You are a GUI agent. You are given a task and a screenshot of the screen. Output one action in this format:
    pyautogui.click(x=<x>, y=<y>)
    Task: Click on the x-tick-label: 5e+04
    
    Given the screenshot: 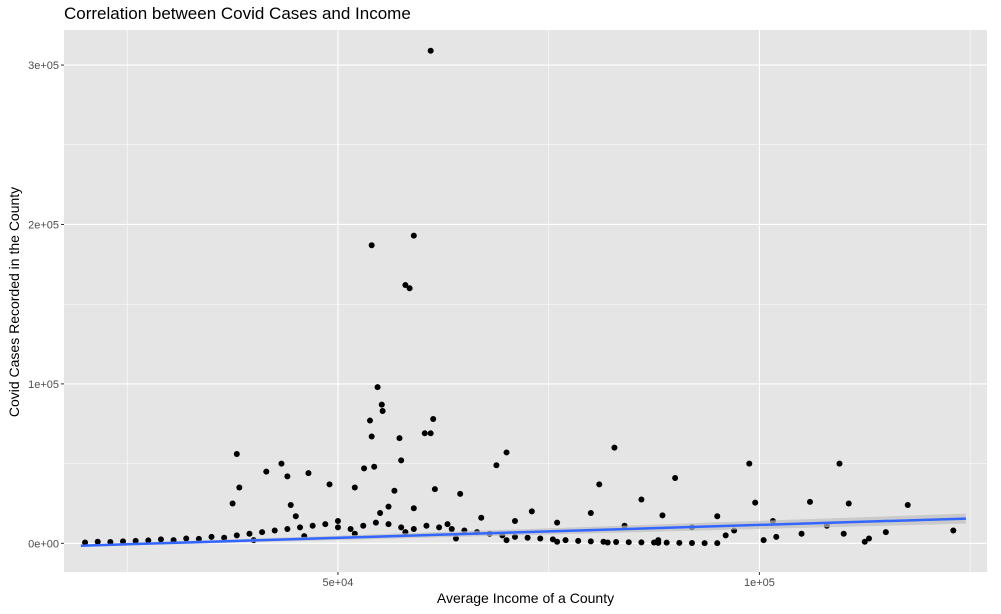 What is the action you would take?
    pyautogui.click(x=337, y=583)
    